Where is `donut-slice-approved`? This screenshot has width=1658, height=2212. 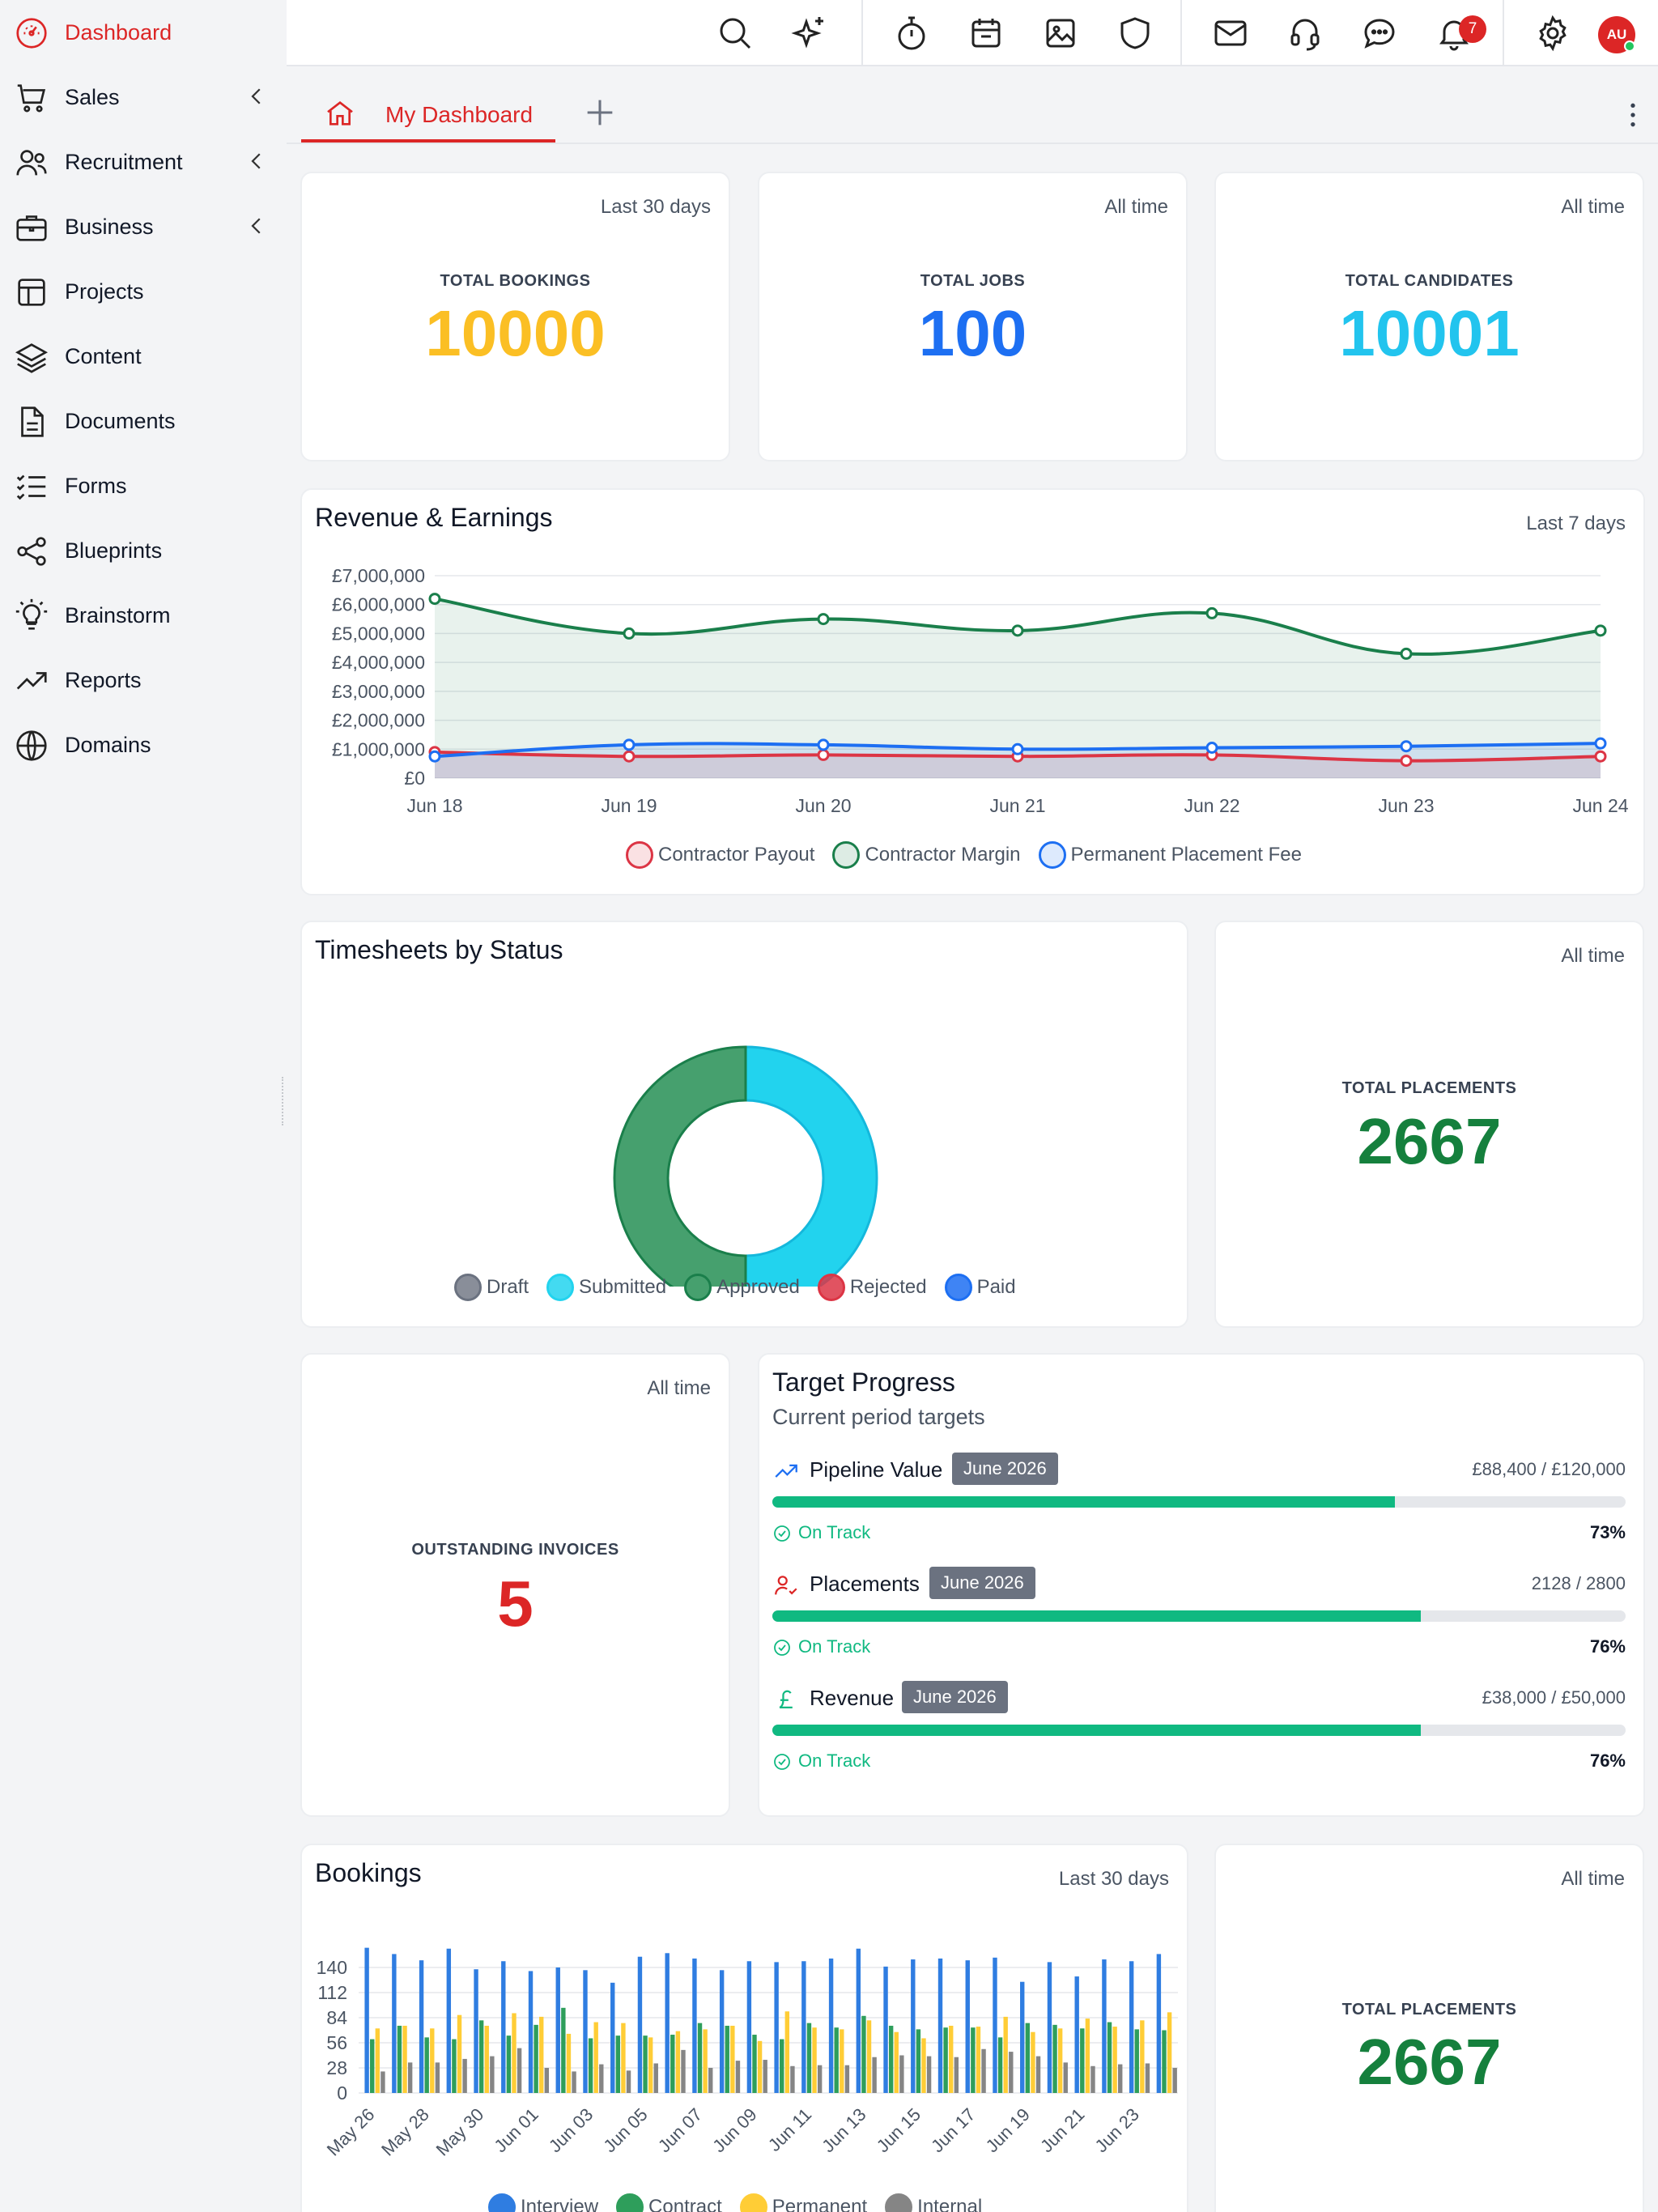
donut-slice-approved is located at coordinates (680, 1166).